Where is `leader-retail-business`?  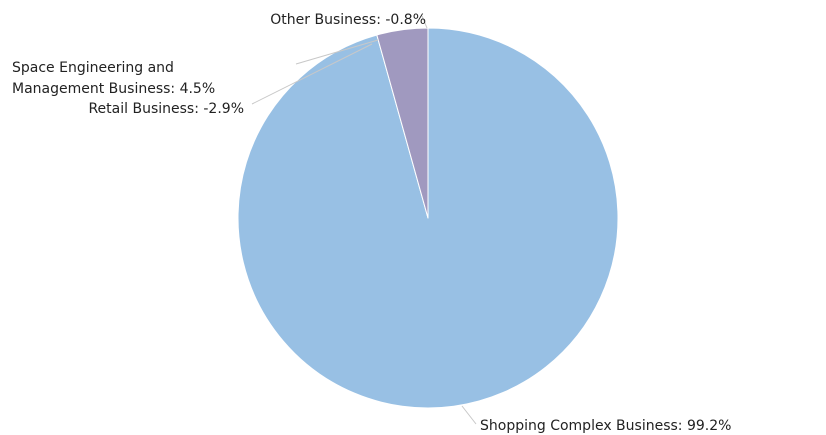
leader-retail-business is located at coordinates (312, 74).